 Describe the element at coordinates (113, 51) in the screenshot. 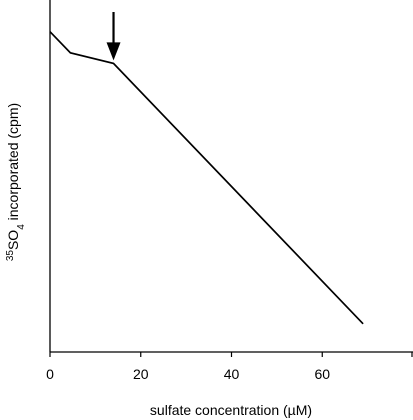

I see `arrow-head` at that location.